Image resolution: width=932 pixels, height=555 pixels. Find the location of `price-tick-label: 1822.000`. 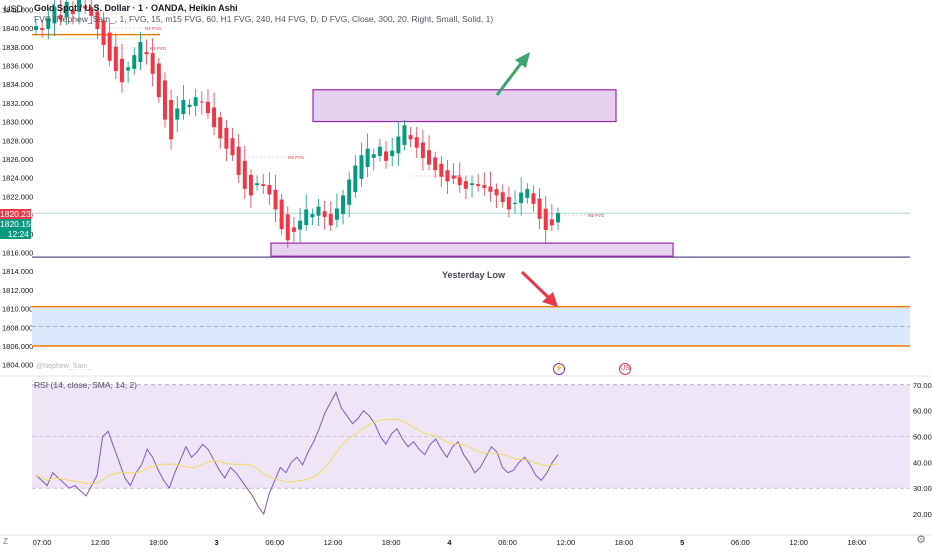

price-tick-label: 1822.000 is located at coordinates (17, 196).